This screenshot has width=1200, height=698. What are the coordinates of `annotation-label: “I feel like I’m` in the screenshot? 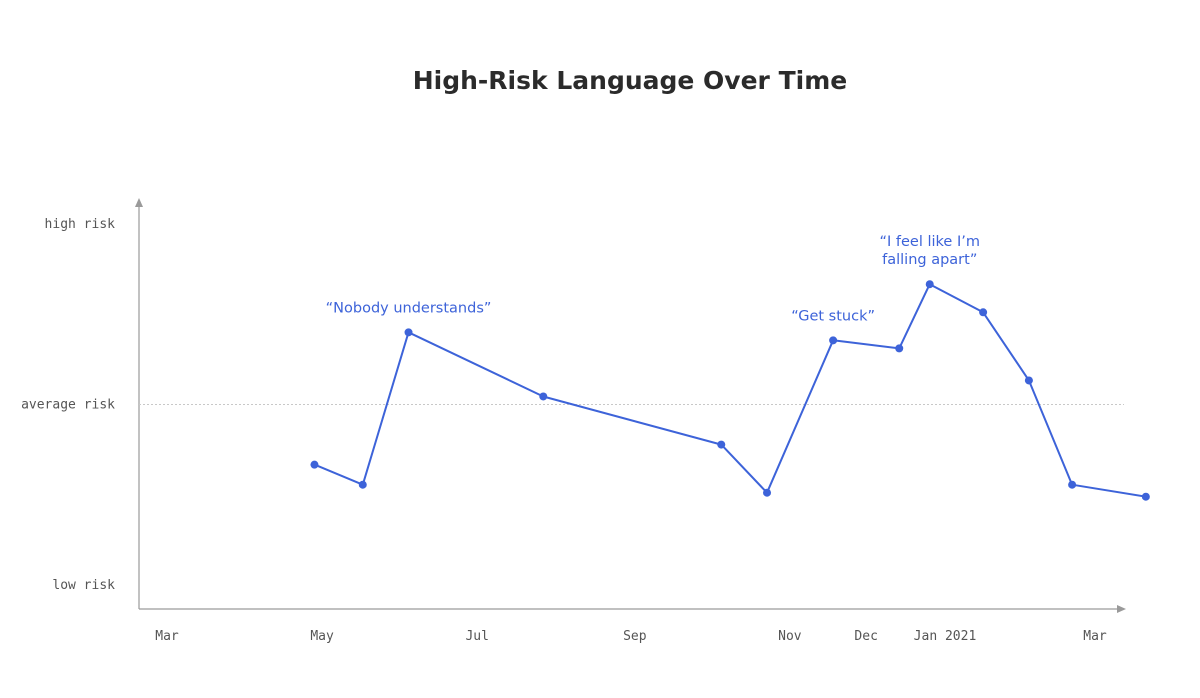 It's located at (930, 242).